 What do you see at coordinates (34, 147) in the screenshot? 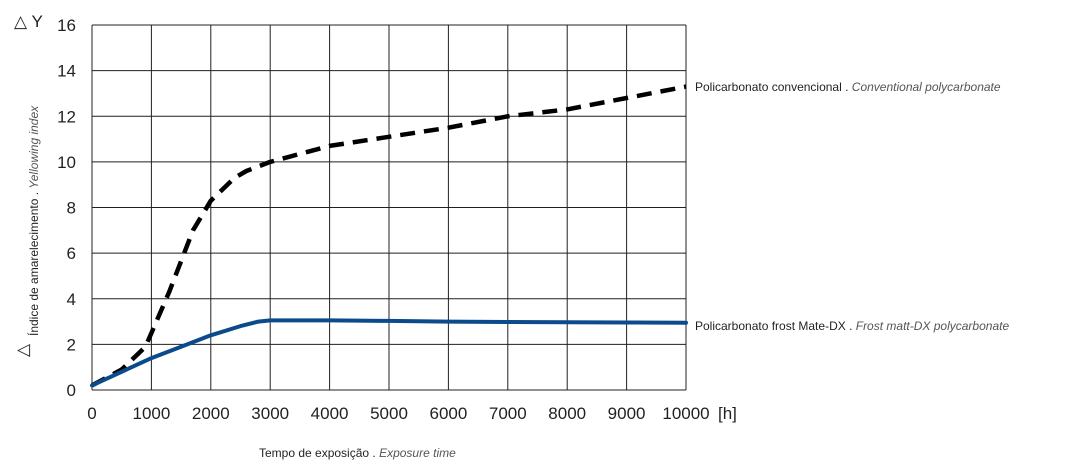
I see `y-axis-label-en: Yellowing index` at bounding box center [34, 147].